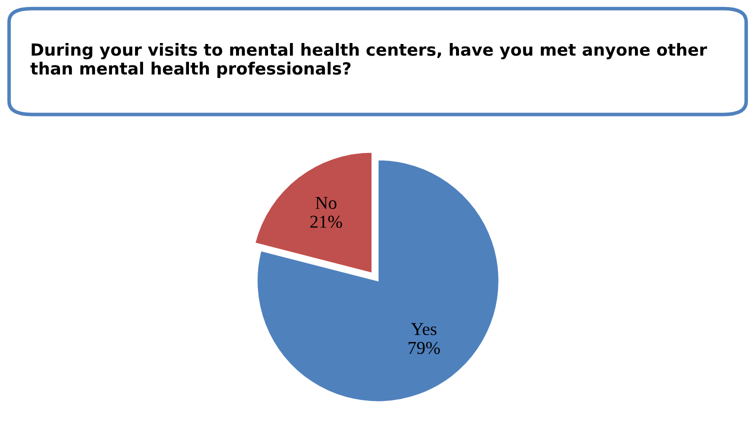 Image resolution: width=756 pixels, height=432 pixels. I want to click on slice-label: Yes, so click(423, 329).